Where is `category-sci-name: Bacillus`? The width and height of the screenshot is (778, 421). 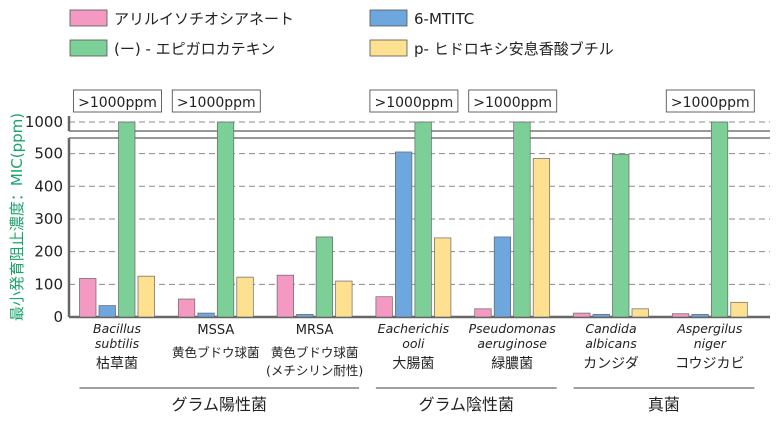
category-sci-name: Bacillus is located at coordinates (117, 328).